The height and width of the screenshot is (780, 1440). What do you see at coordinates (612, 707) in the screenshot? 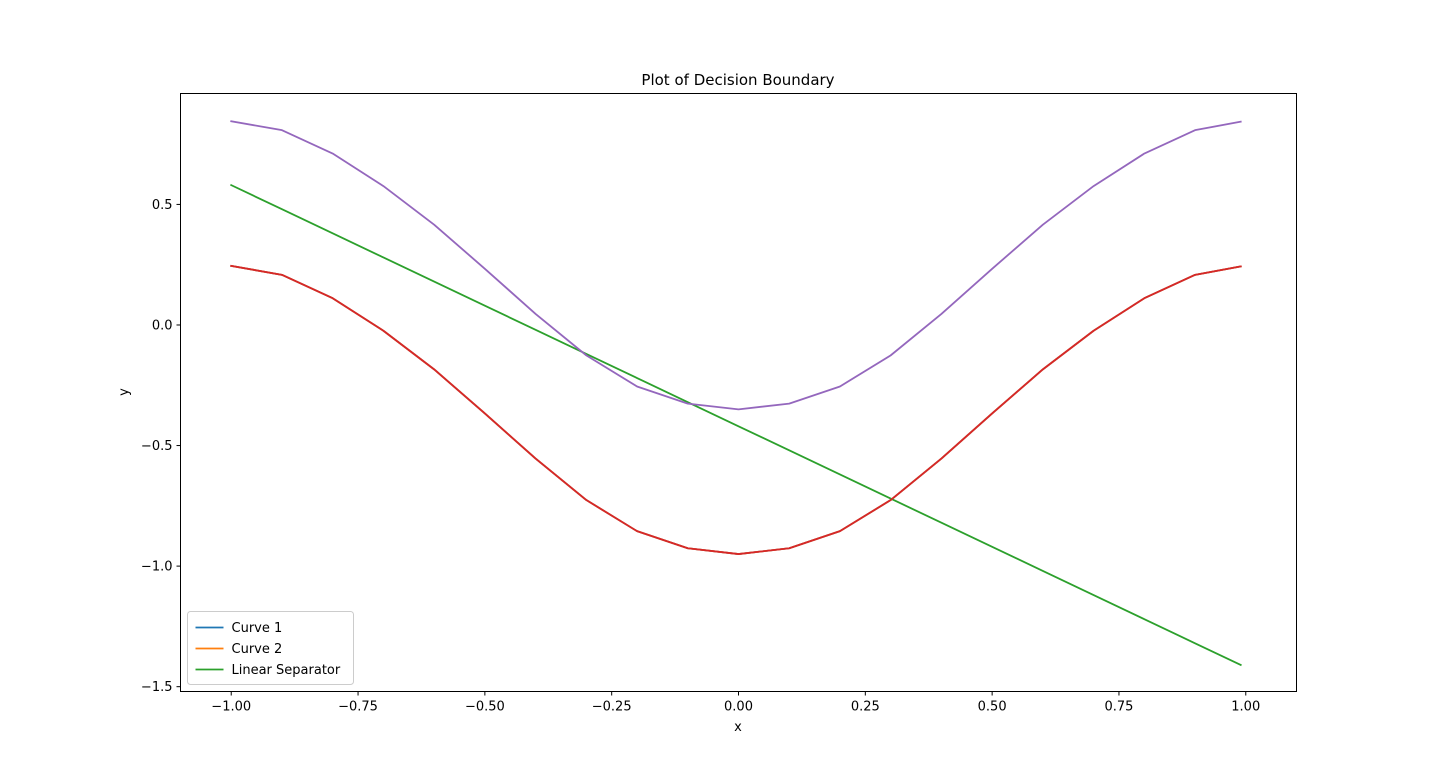
I see `x-tick-label: −0.25` at bounding box center [612, 707].